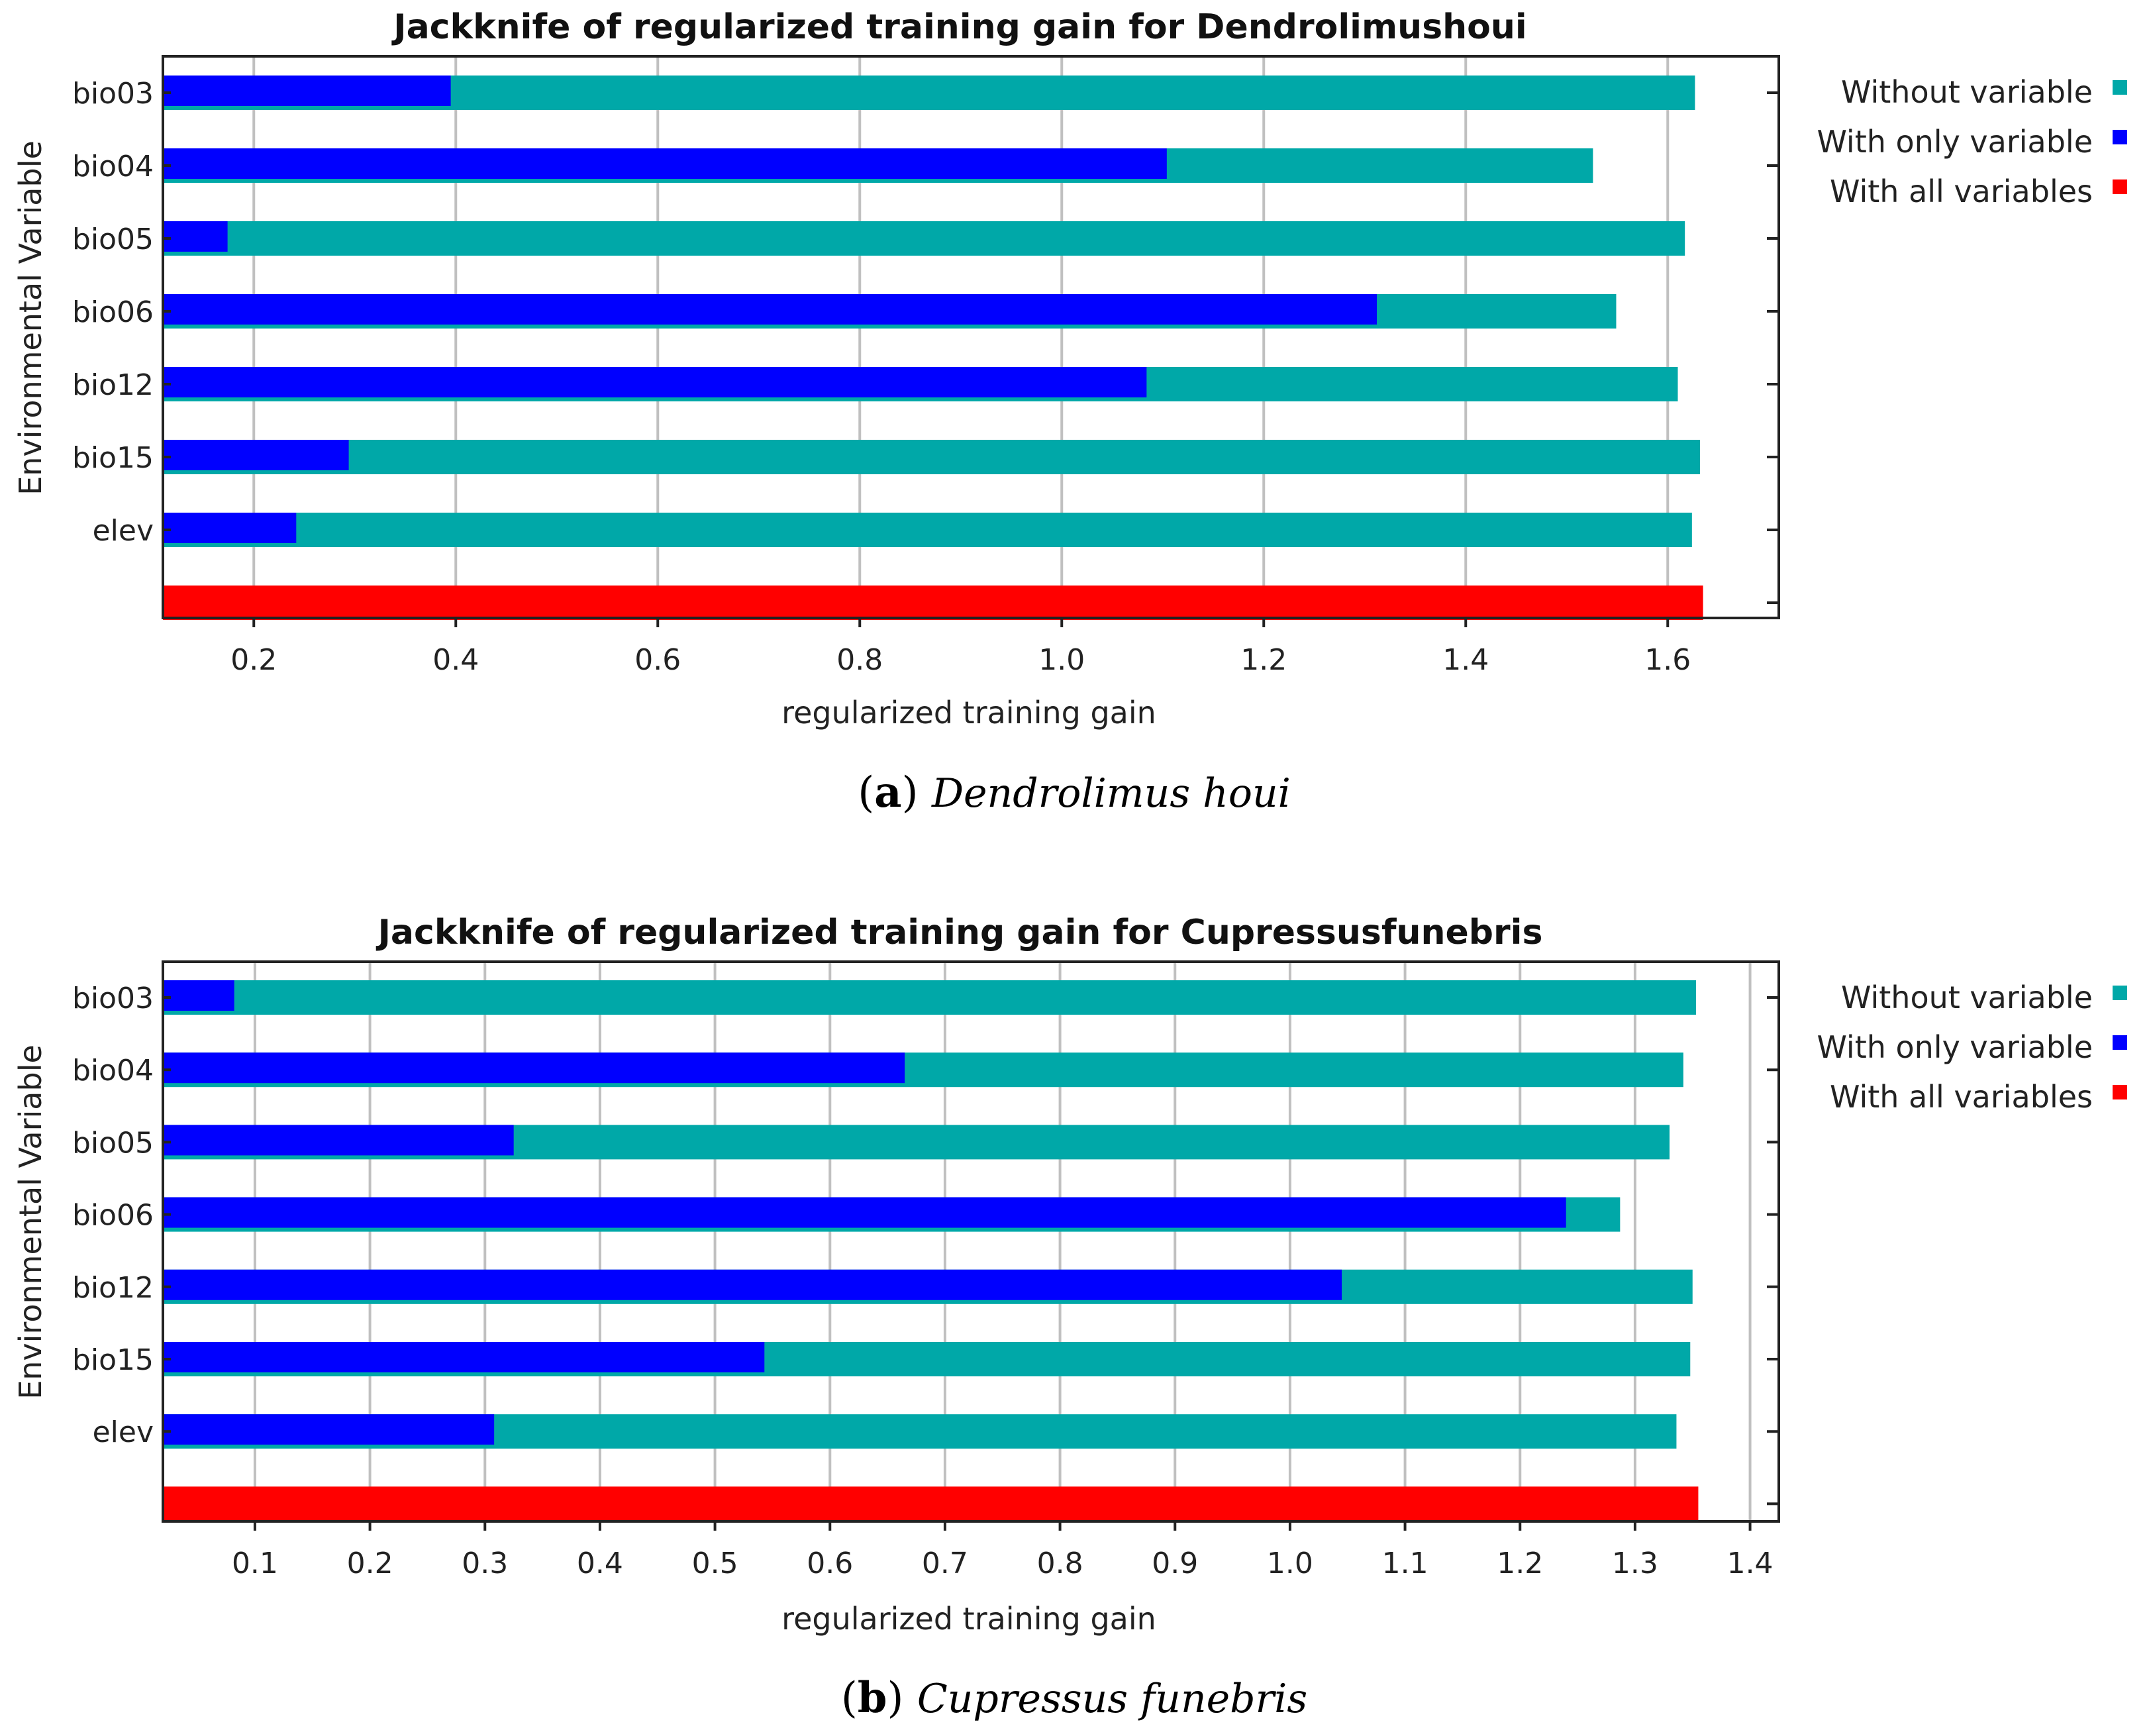  What do you see at coordinates (1263, 660) in the screenshot?
I see `chart-a-xtick-label-5: 1.2` at bounding box center [1263, 660].